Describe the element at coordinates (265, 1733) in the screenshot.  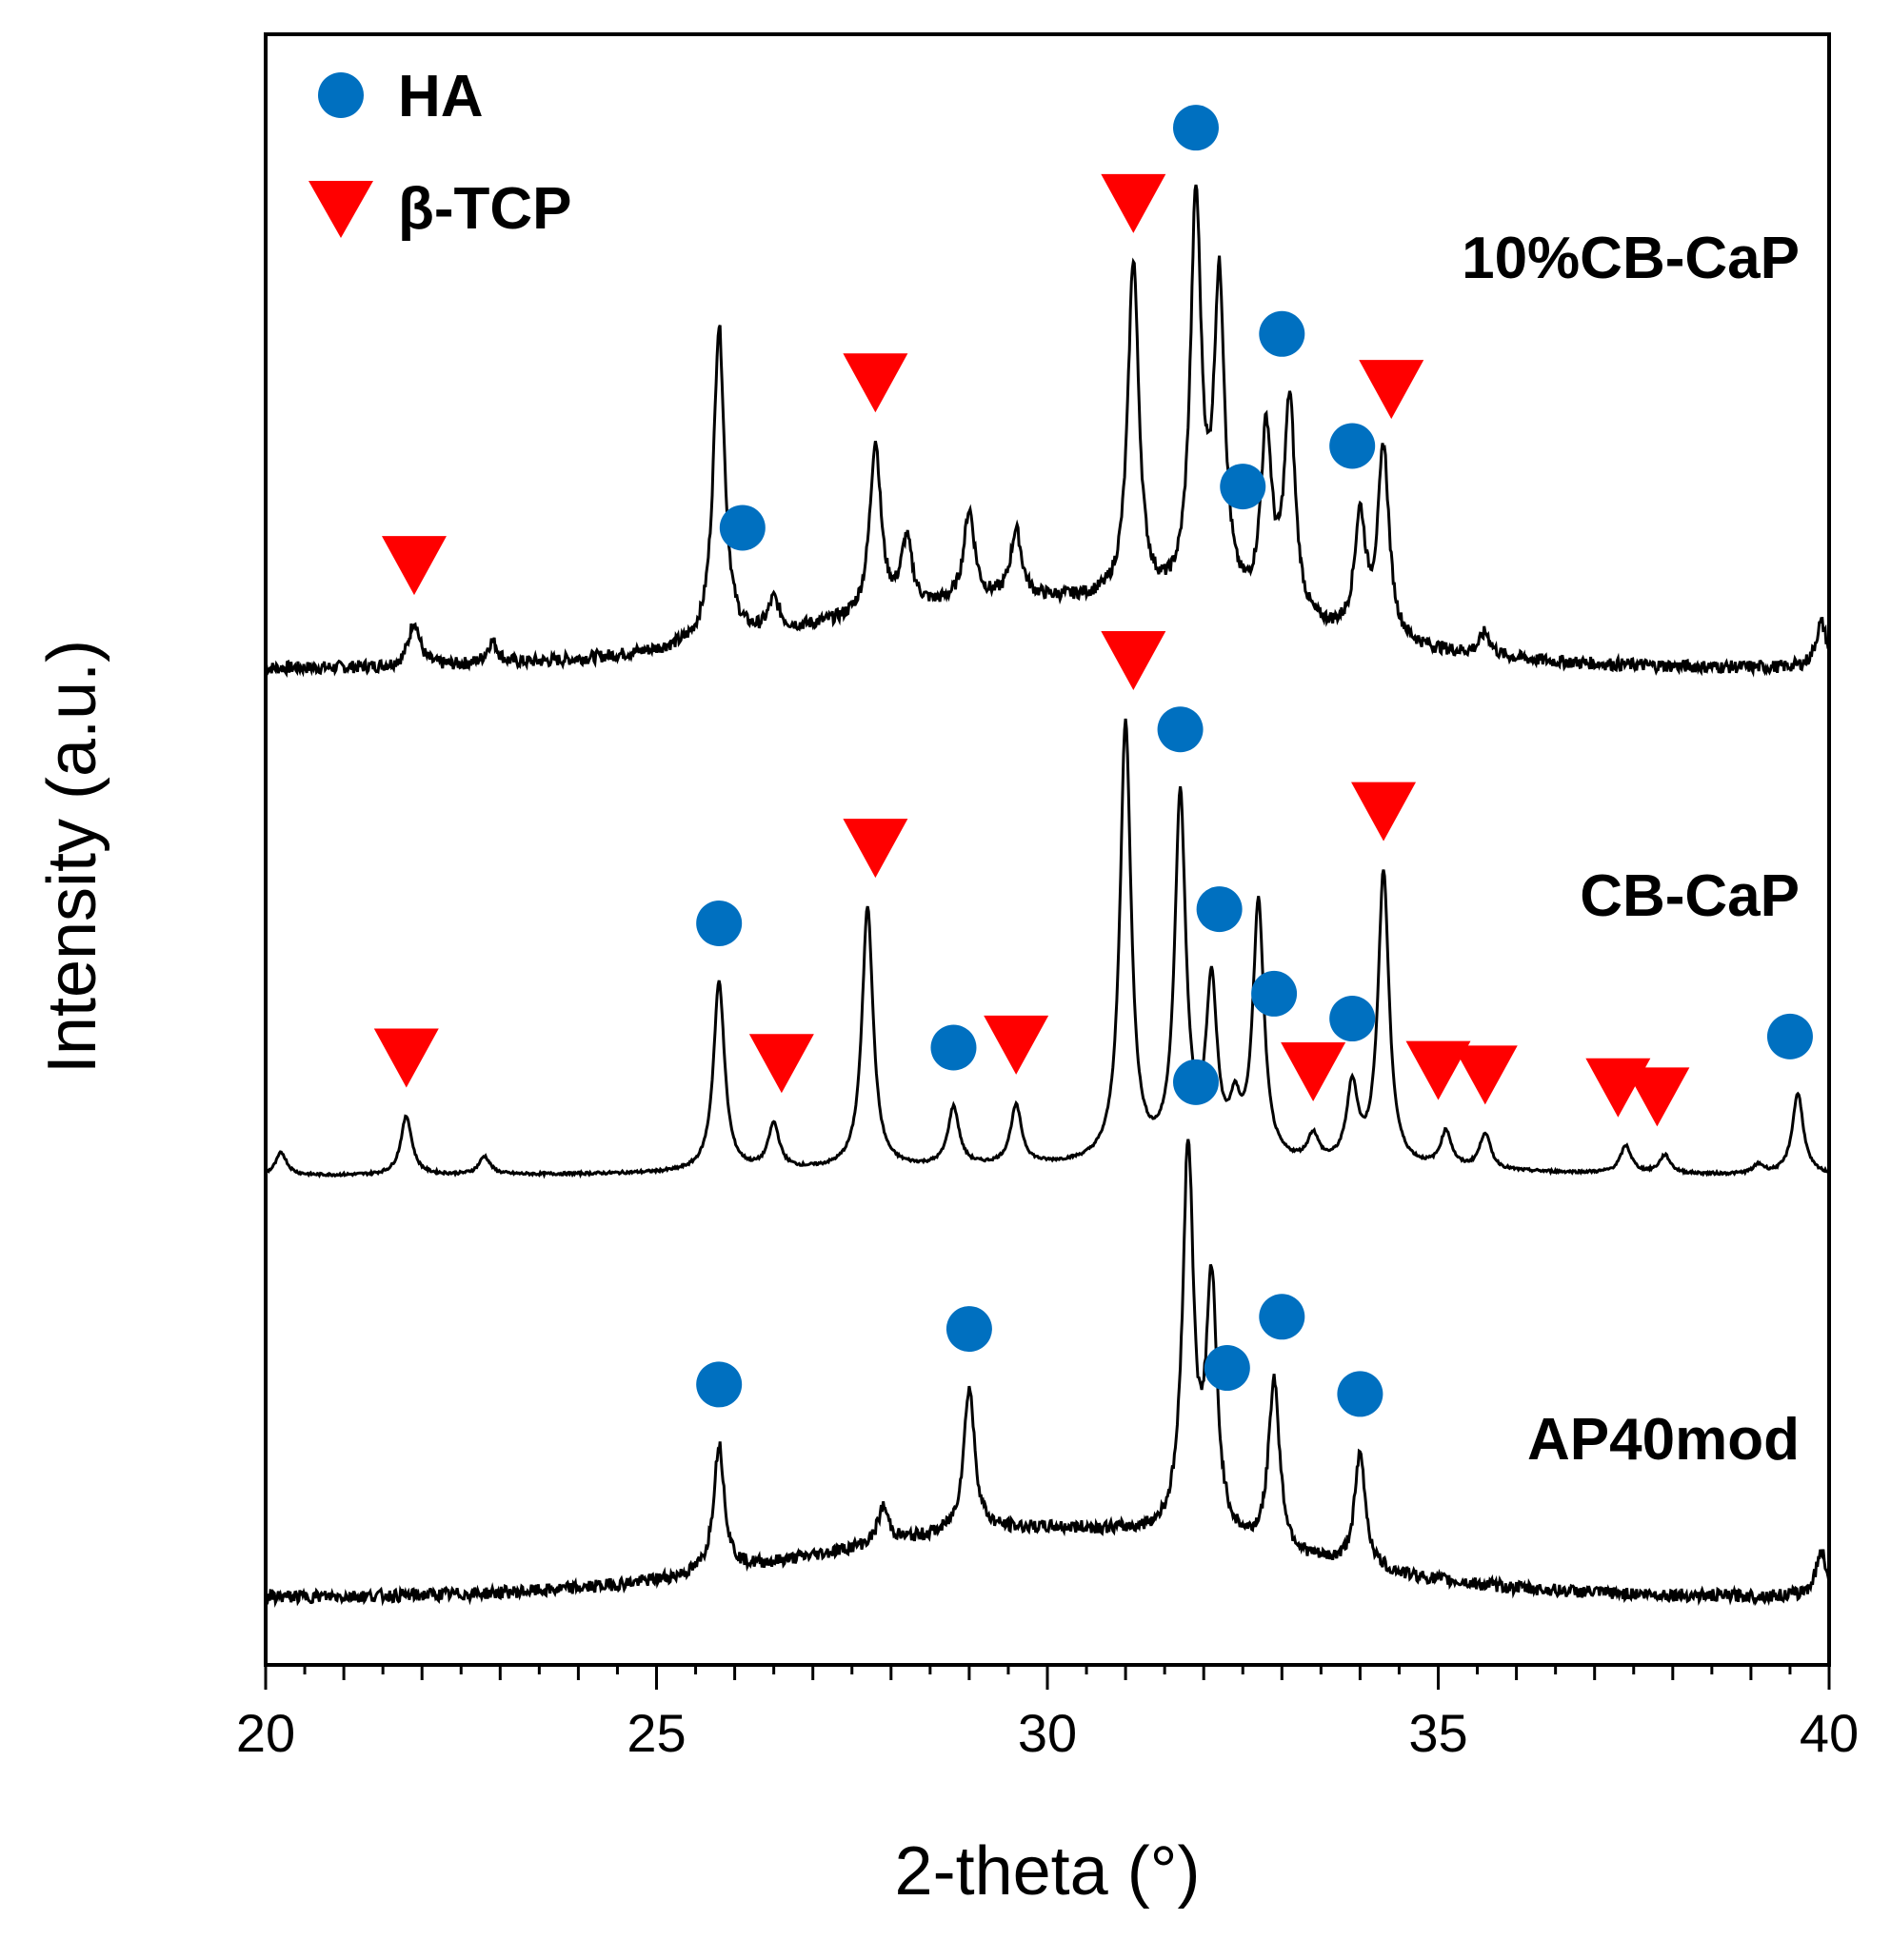
I see `x-tick-label: 20` at that location.